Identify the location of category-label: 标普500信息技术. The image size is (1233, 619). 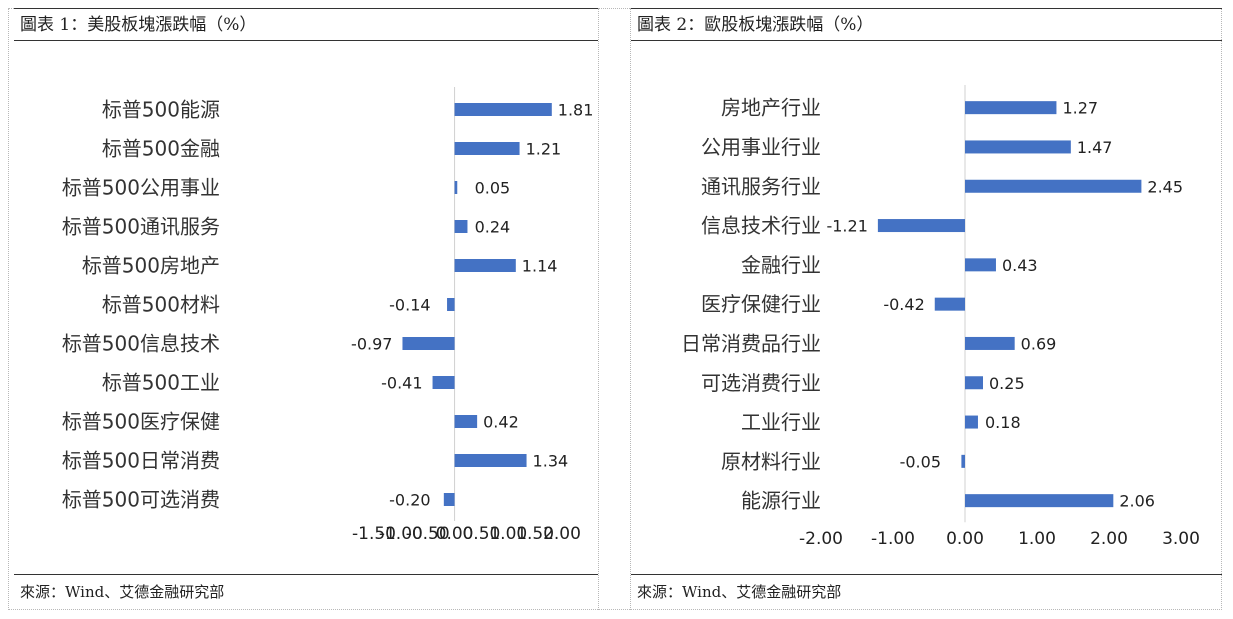
(141, 344).